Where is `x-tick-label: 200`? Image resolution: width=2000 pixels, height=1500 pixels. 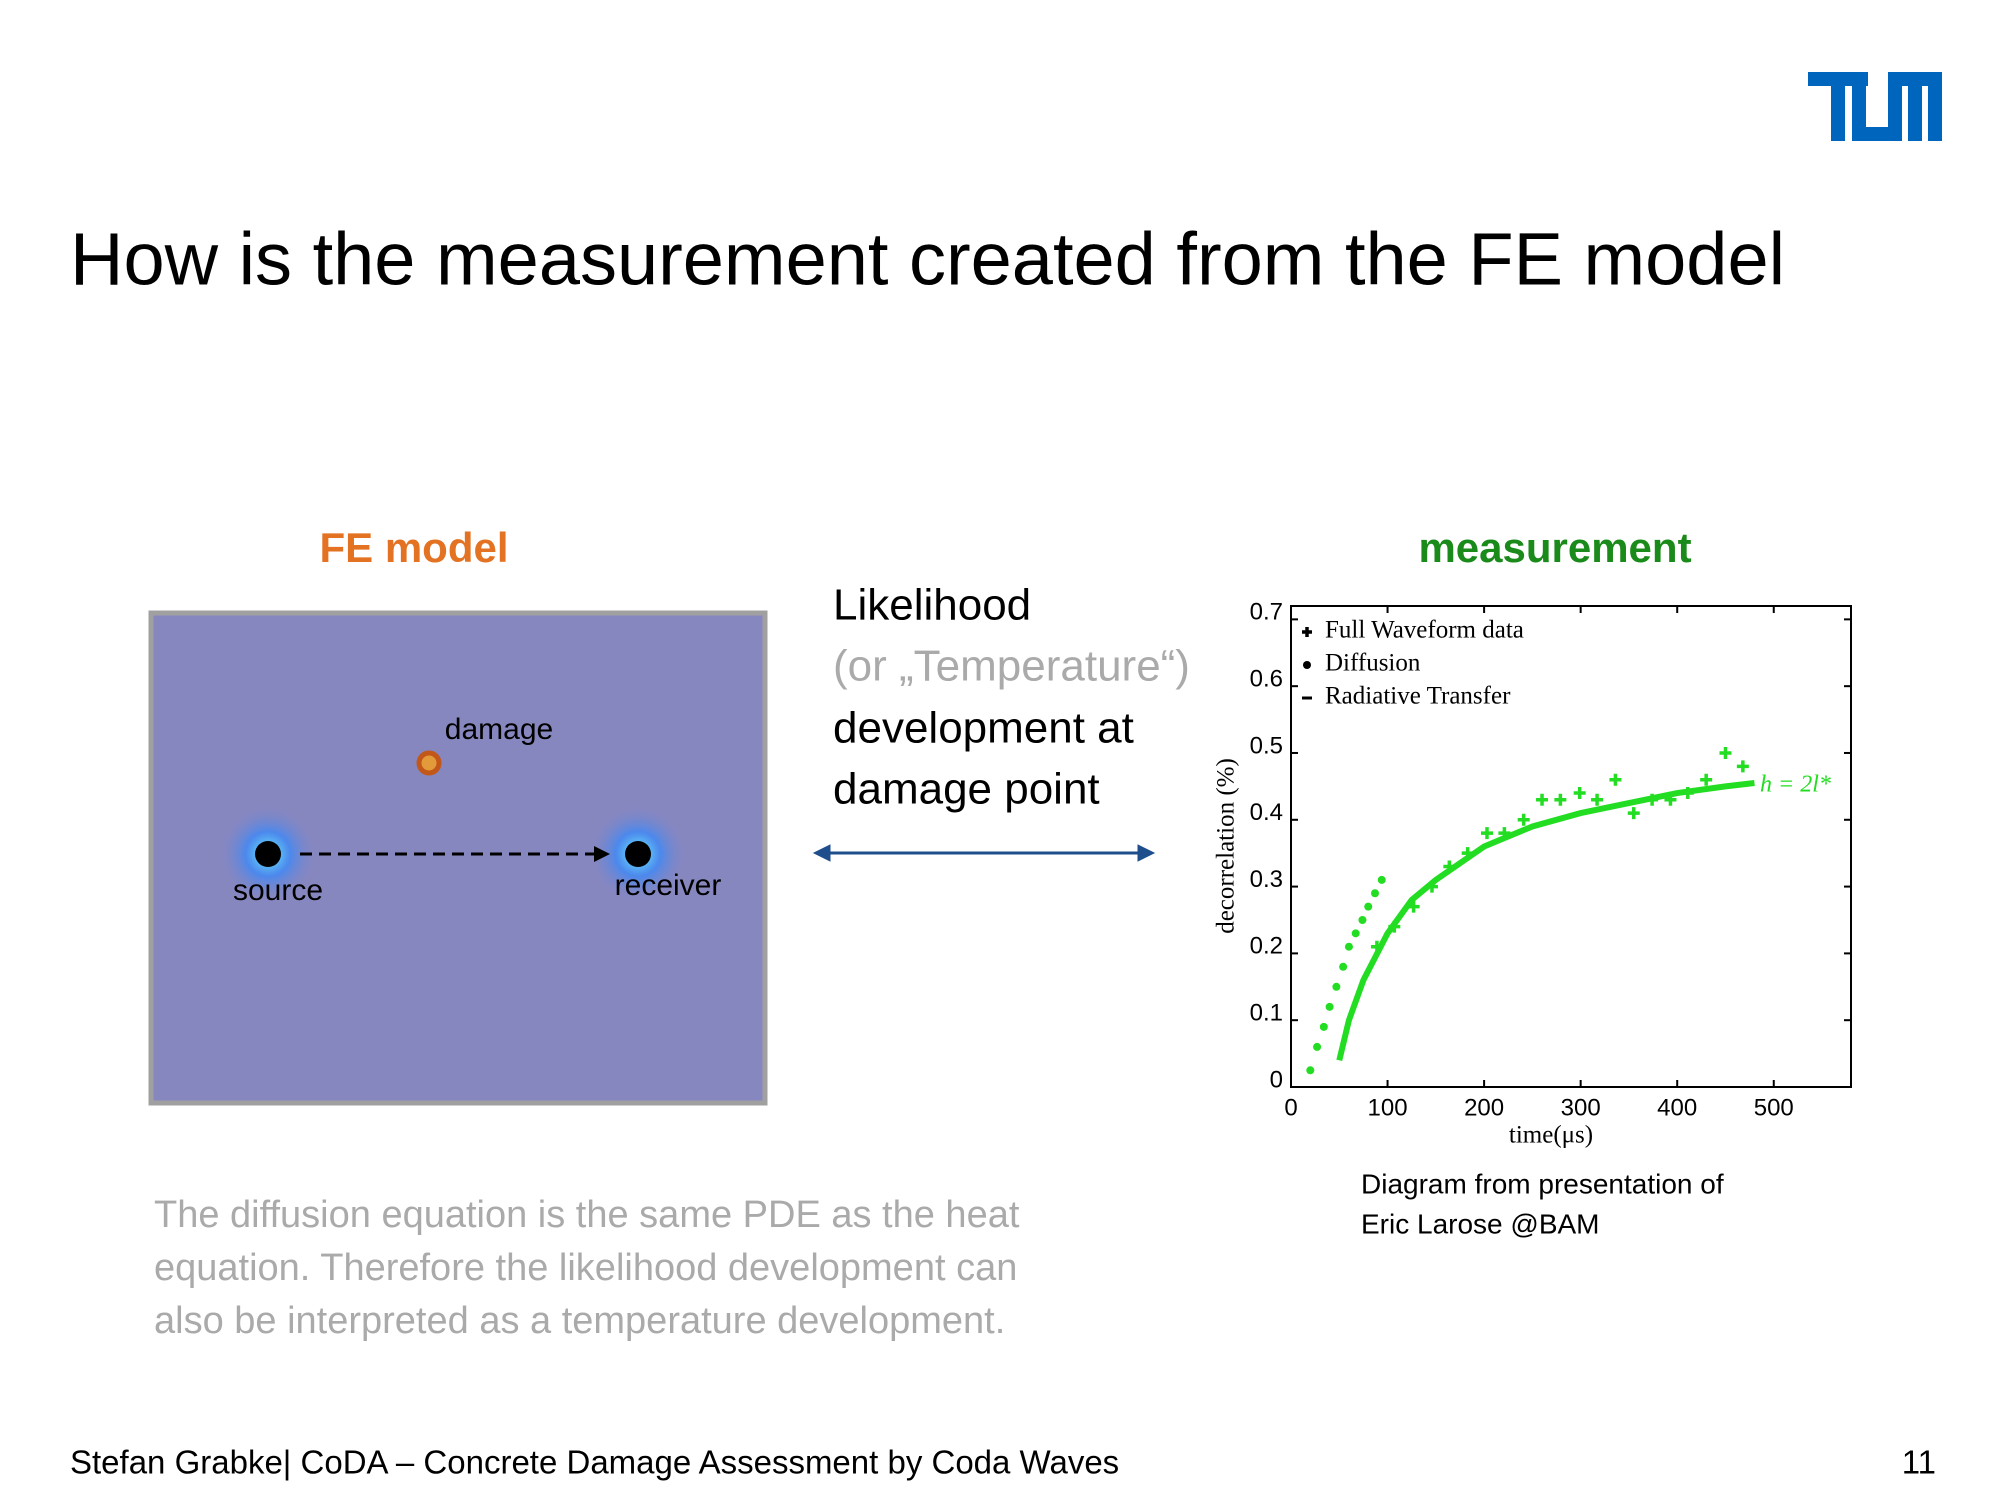
x-tick-label: 200 is located at coordinates (1484, 1107).